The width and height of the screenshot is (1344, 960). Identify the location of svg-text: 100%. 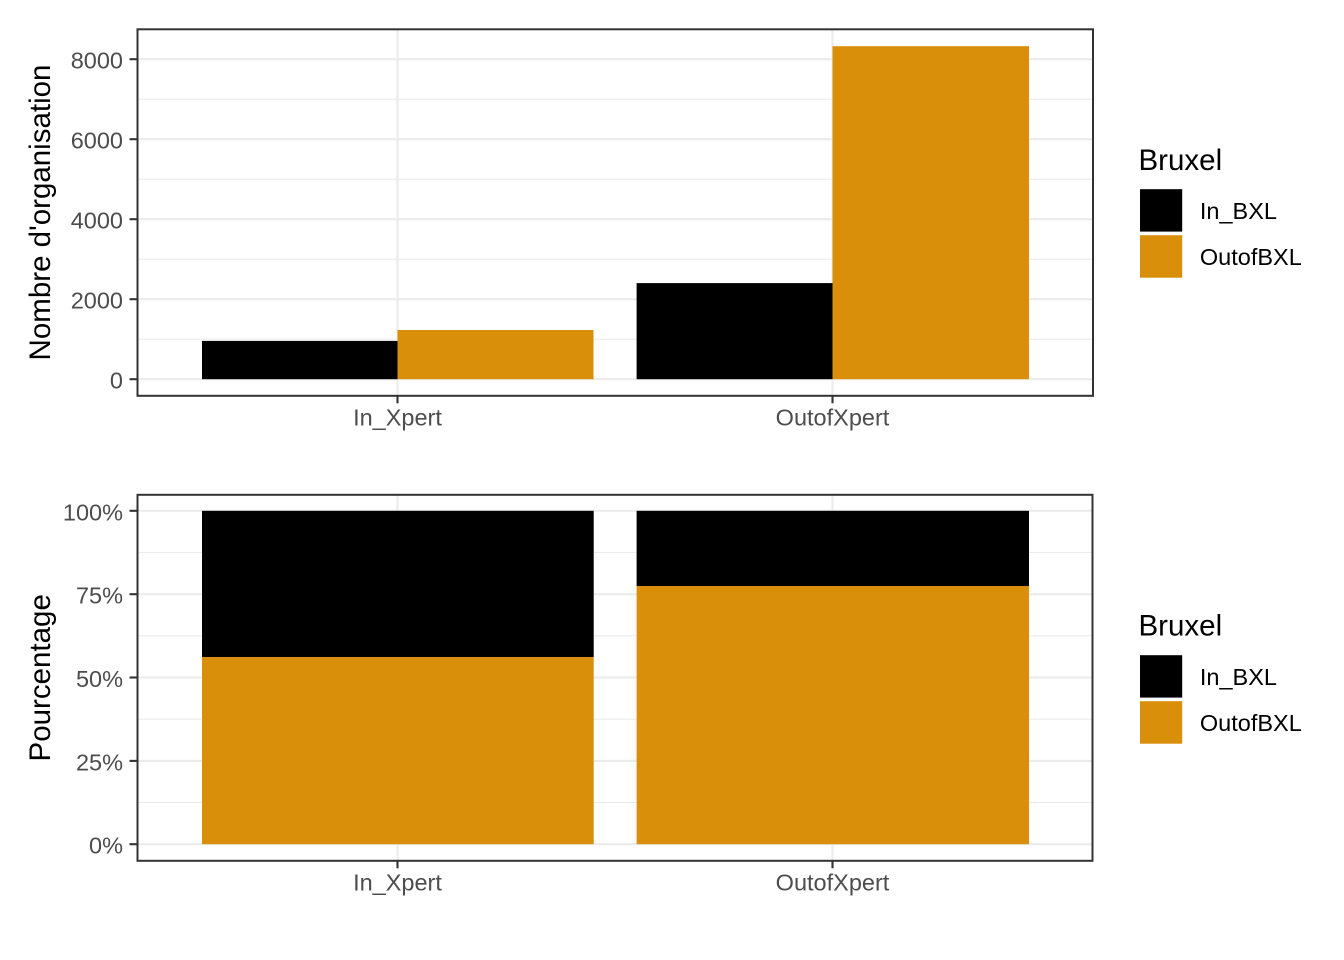
(93, 512).